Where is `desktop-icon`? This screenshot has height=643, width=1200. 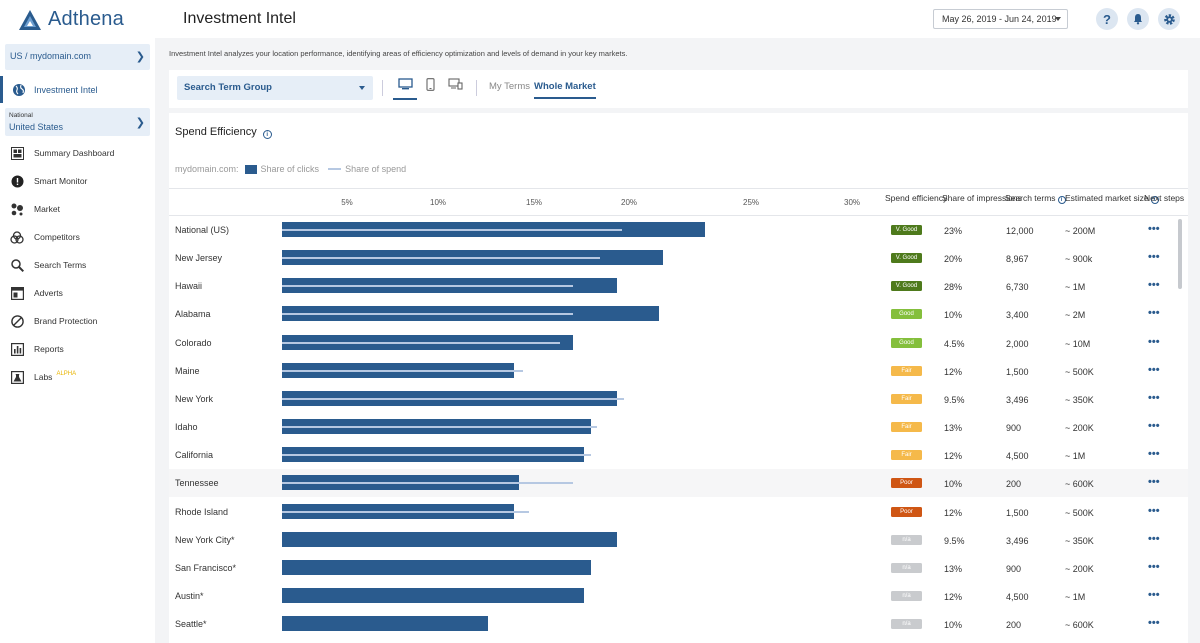
desktop-icon is located at coordinates (405, 84).